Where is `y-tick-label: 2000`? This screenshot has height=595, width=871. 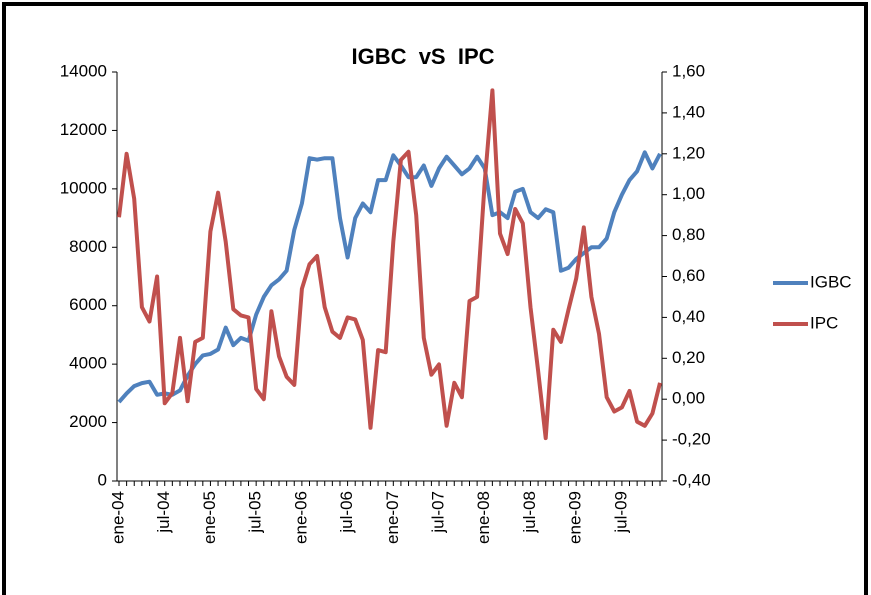
y-tick-label: 2000 is located at coordinates (88, 421).